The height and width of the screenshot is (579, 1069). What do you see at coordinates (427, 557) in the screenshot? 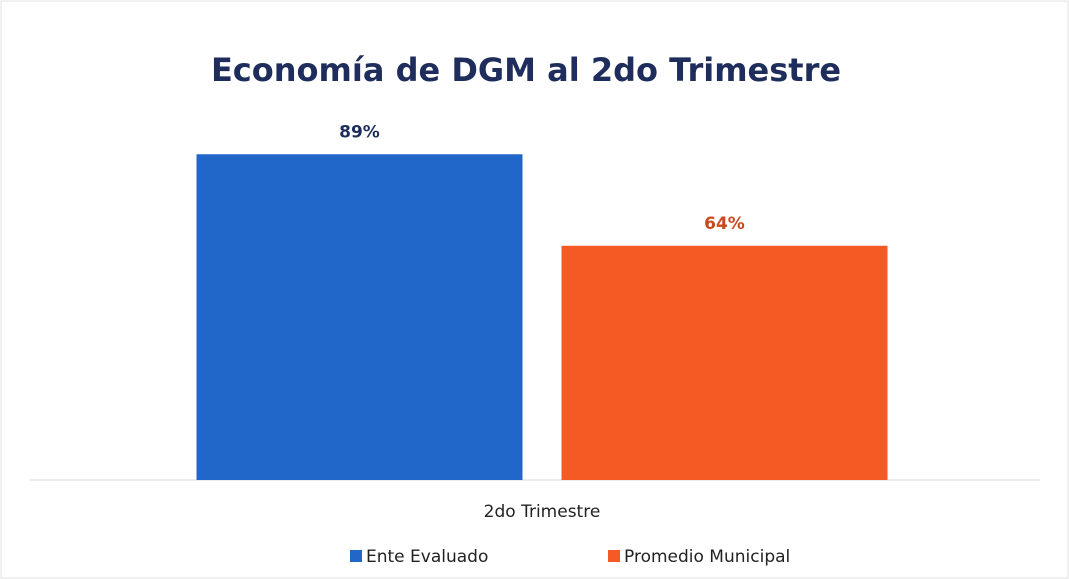
I see `legend-label: Ente Evaluado` at bounding box center [427, 557].